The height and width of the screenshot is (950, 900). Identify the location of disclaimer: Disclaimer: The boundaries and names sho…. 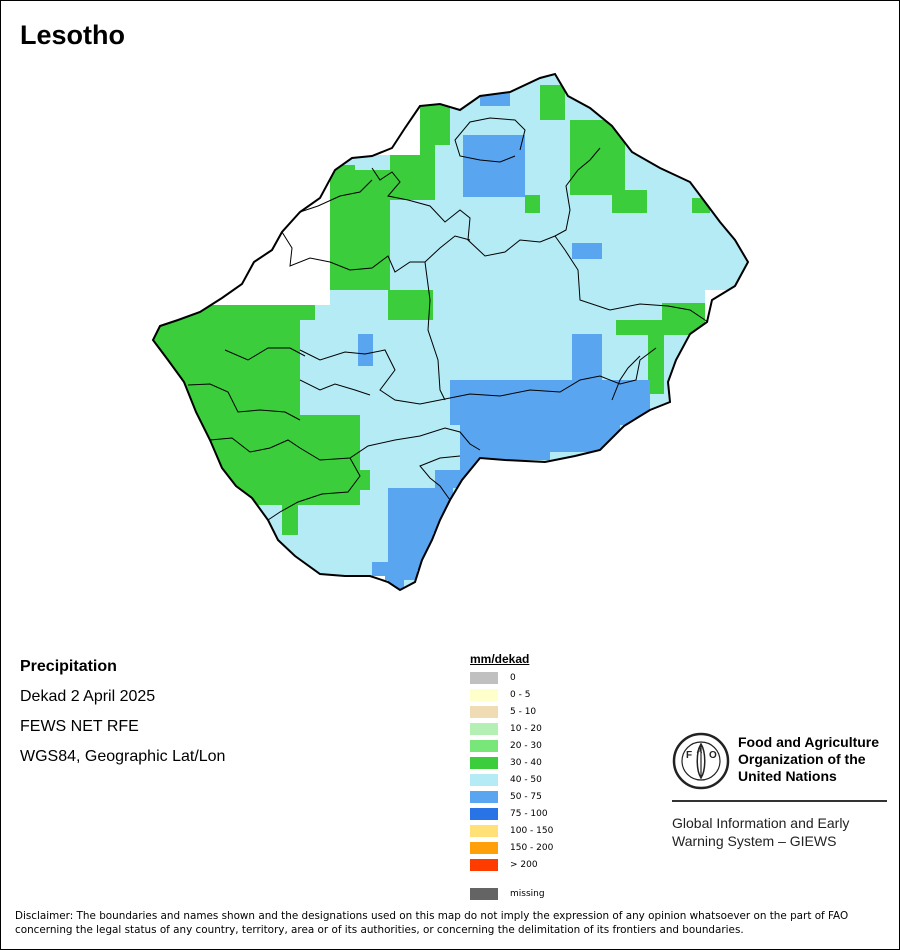
(432, 923).